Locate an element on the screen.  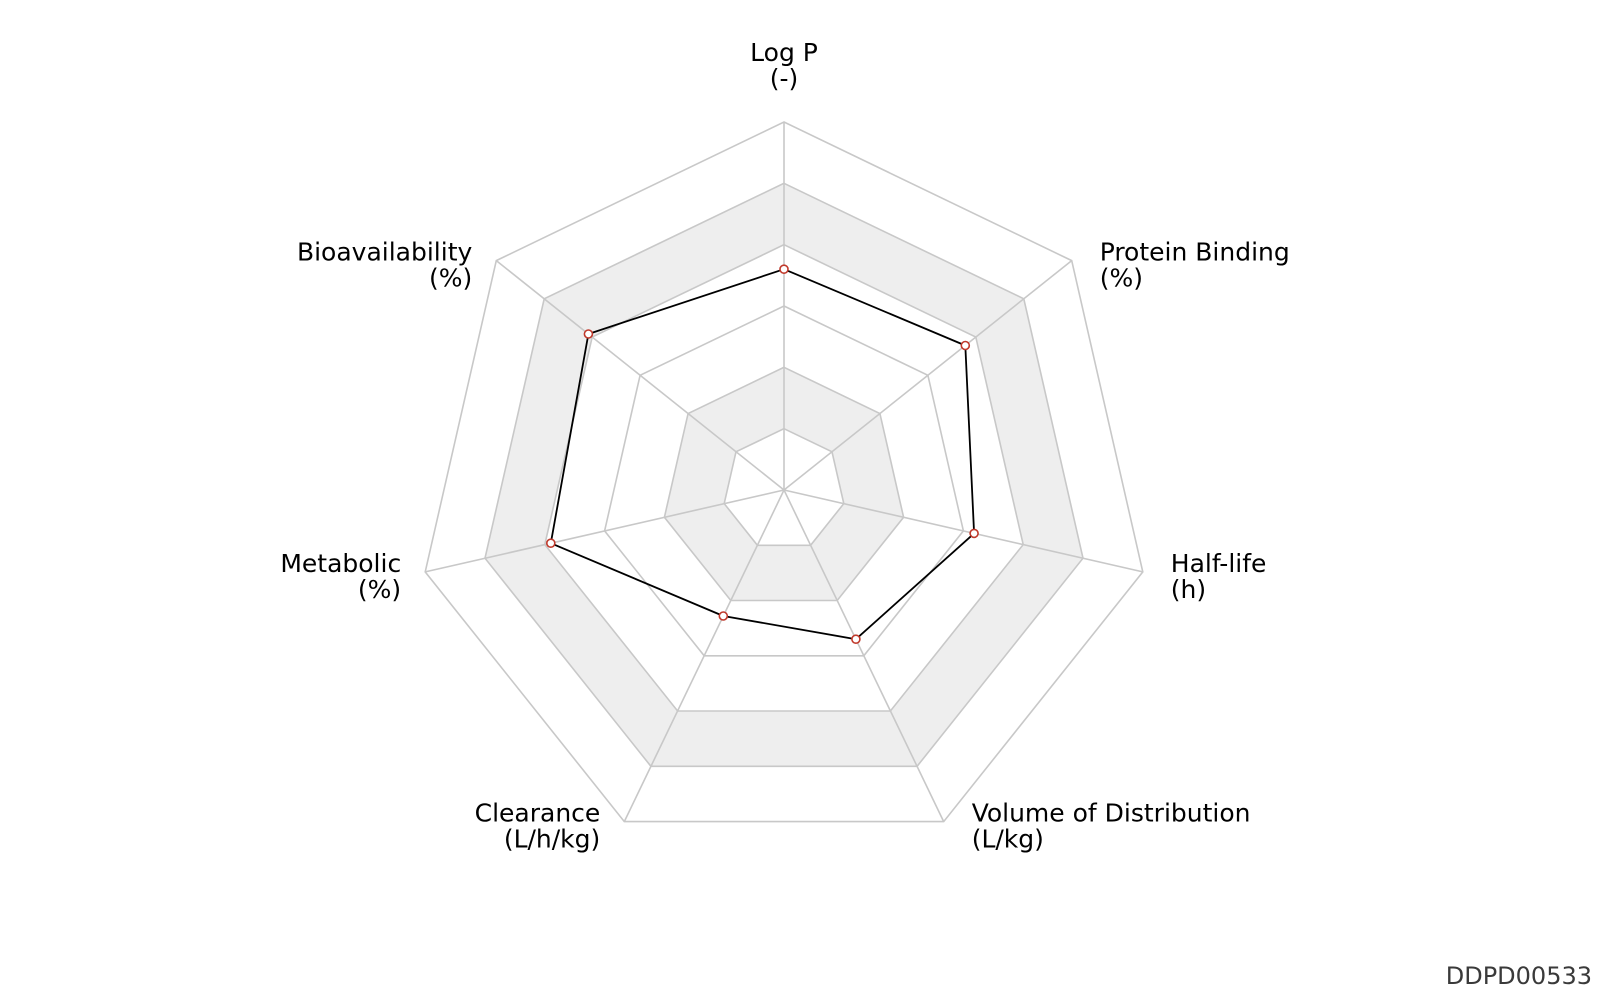
axis-label-3: Volume of Distribution (L/kg) is located at coordinates (1111, 826).